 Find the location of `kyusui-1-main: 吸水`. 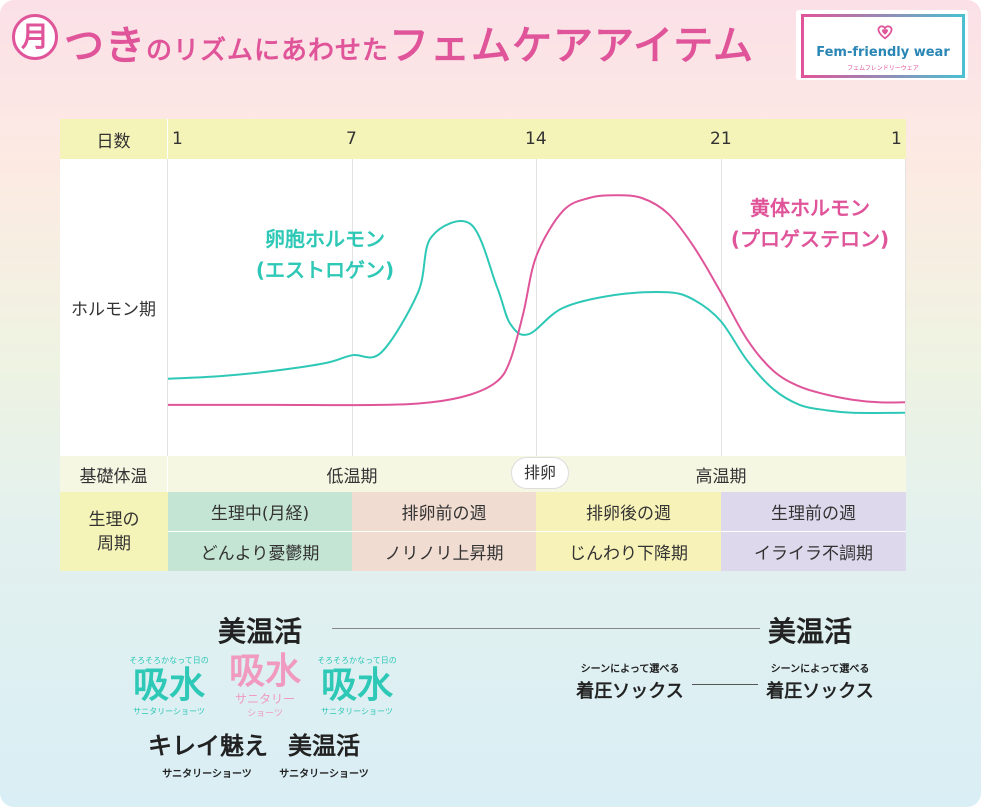

kyusui-1-main: 吸水 is located at coordinates (168, 685).